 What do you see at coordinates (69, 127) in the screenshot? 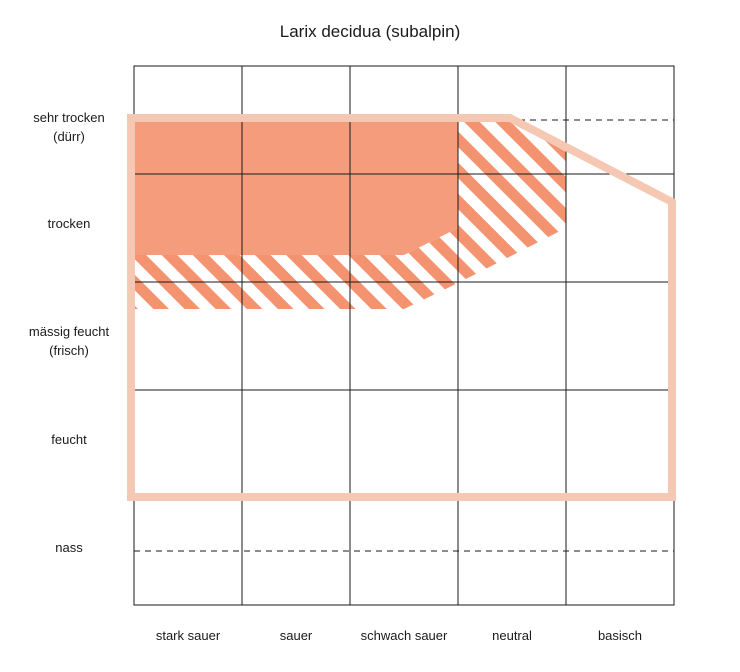
I see `row-label-sehr-trocken: sehr trocken (dürr)` at bounding box center [69, 127].